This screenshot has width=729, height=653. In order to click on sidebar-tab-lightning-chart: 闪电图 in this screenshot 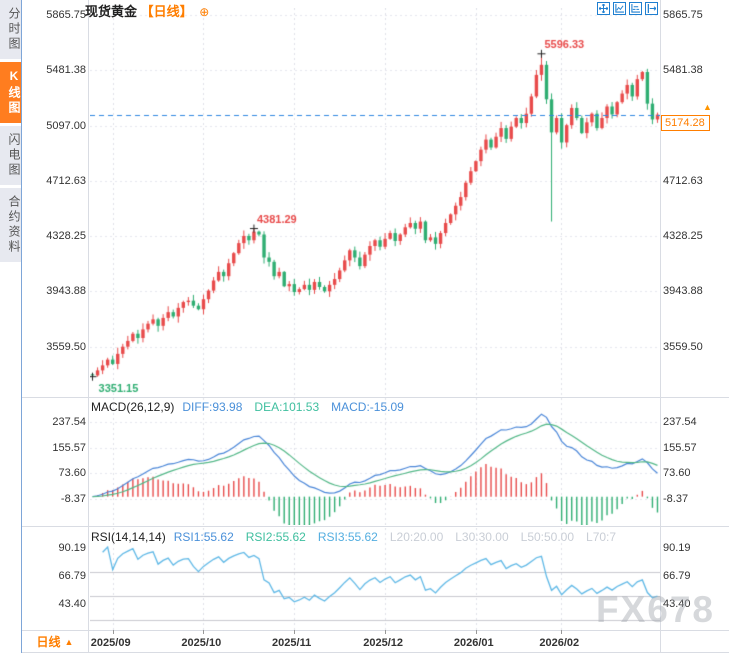, I will do `click(10, 155)`.